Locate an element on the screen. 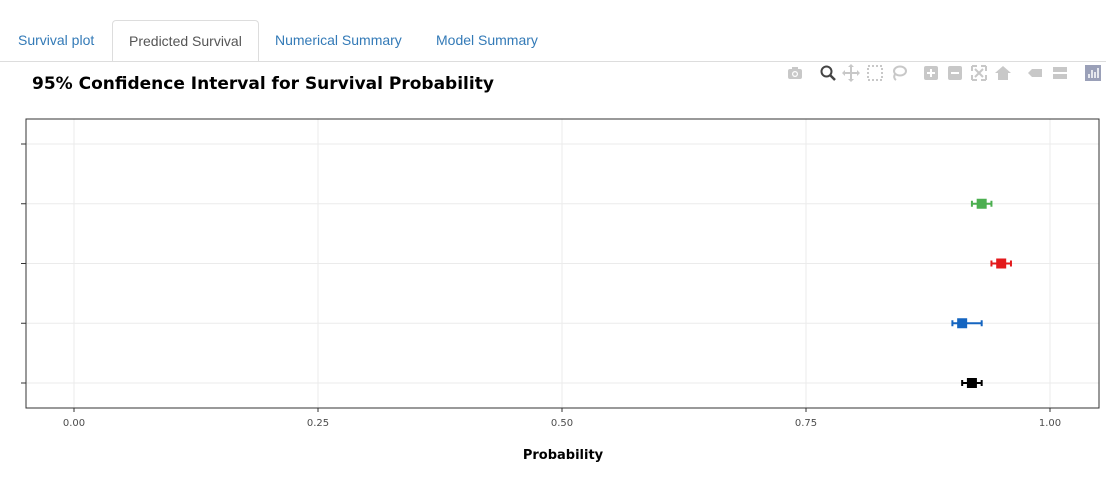 The image size is (1106, 490). zoom-out-icon is located at coordinates (955, 73).